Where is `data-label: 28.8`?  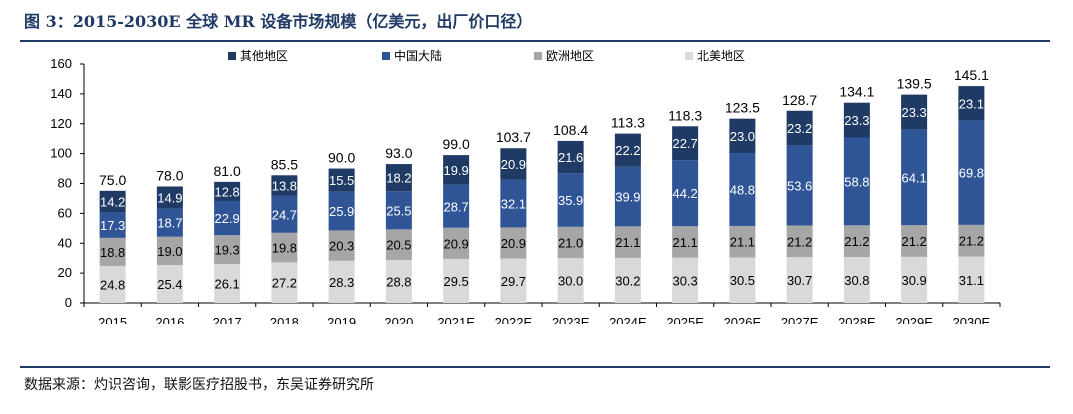
data-label: 28.8 is located at coordinates (398, 281).